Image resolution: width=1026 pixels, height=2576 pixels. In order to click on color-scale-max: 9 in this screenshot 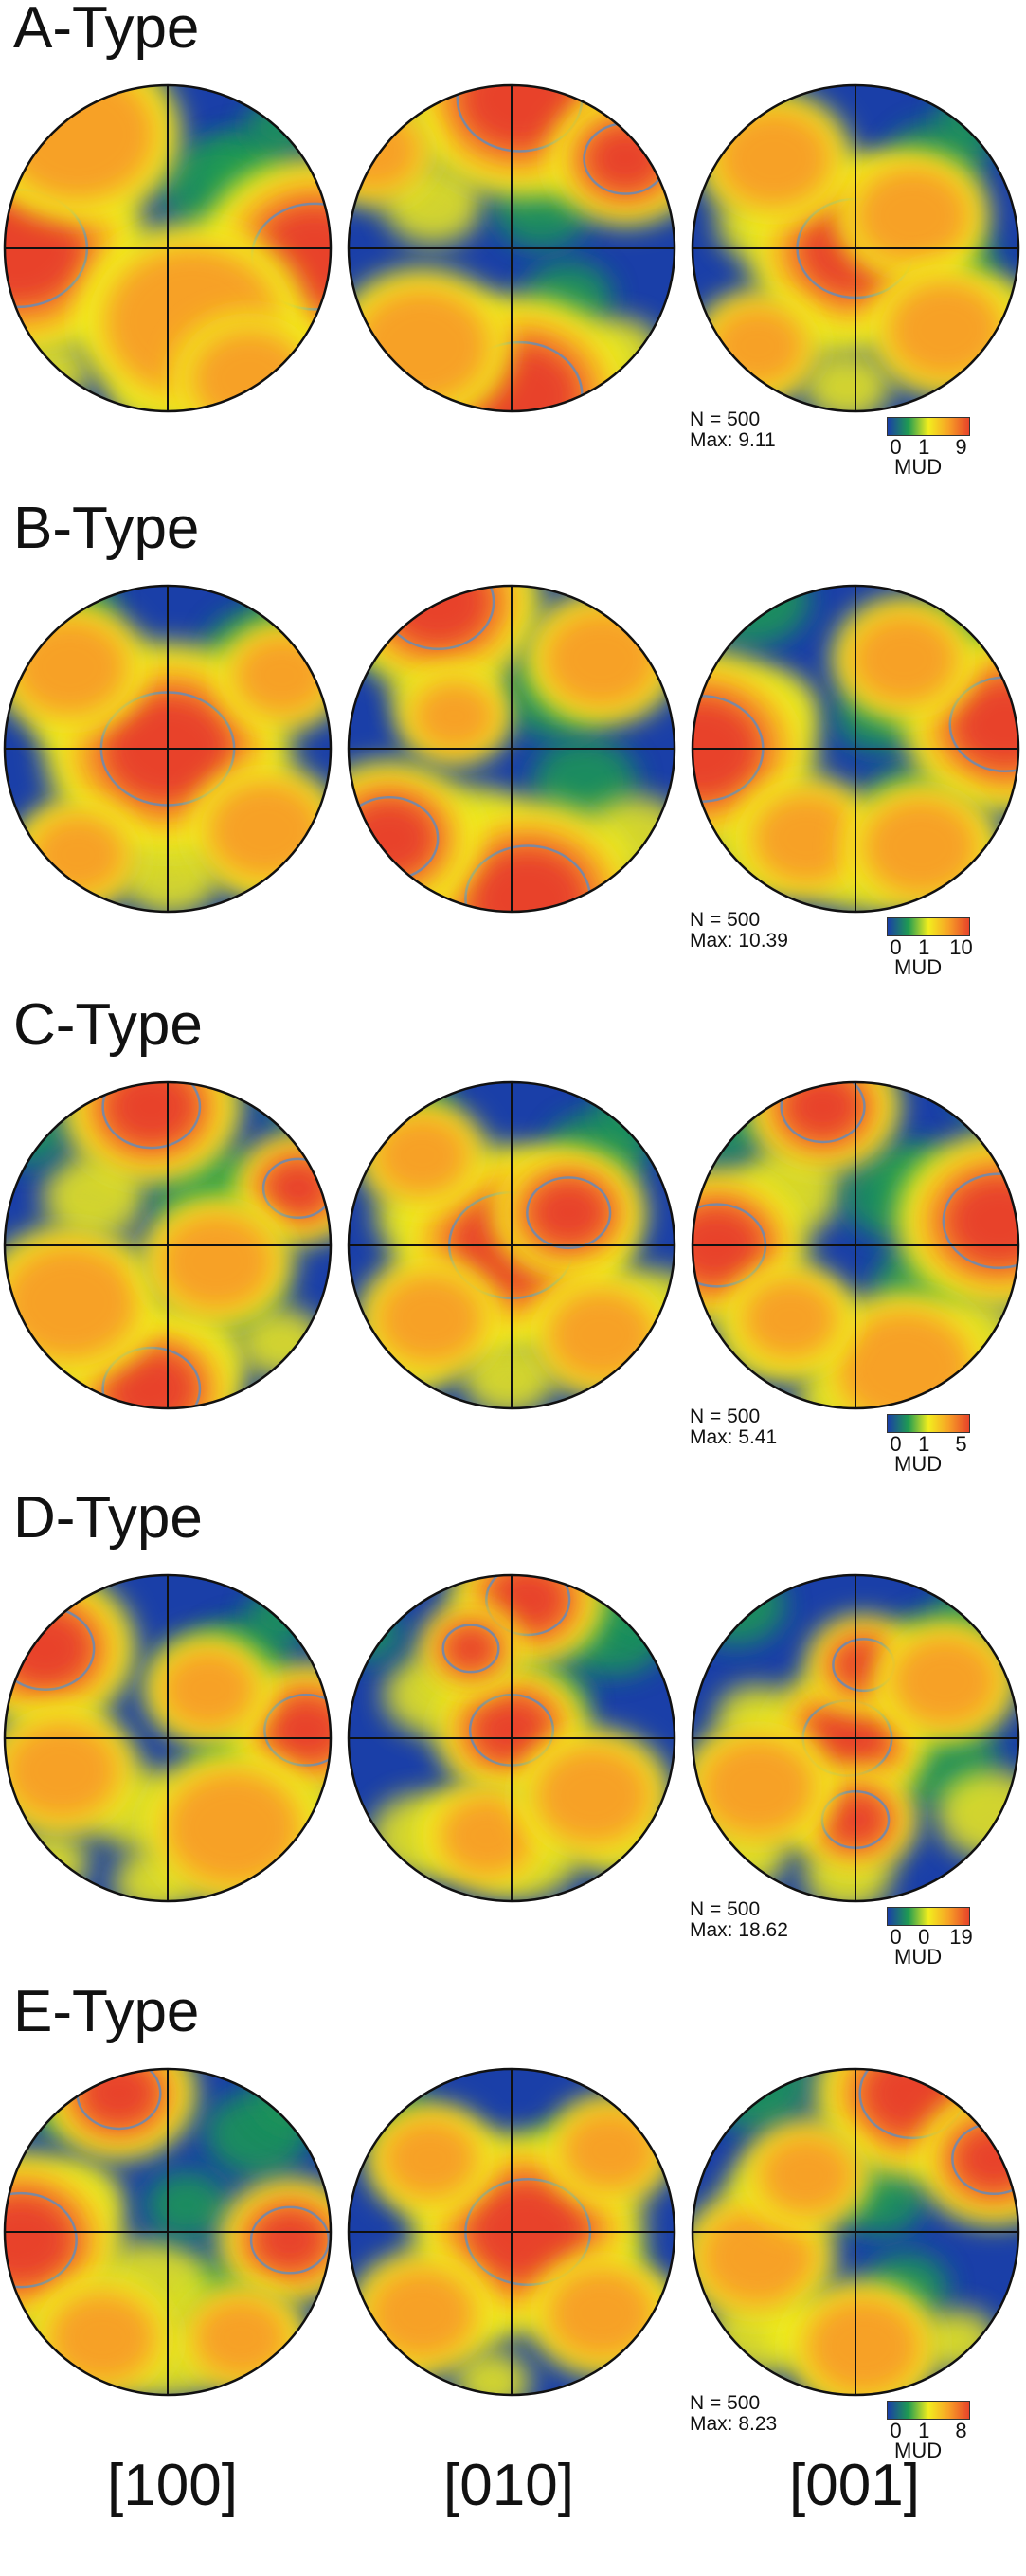, I will do `click(961, 447)`.